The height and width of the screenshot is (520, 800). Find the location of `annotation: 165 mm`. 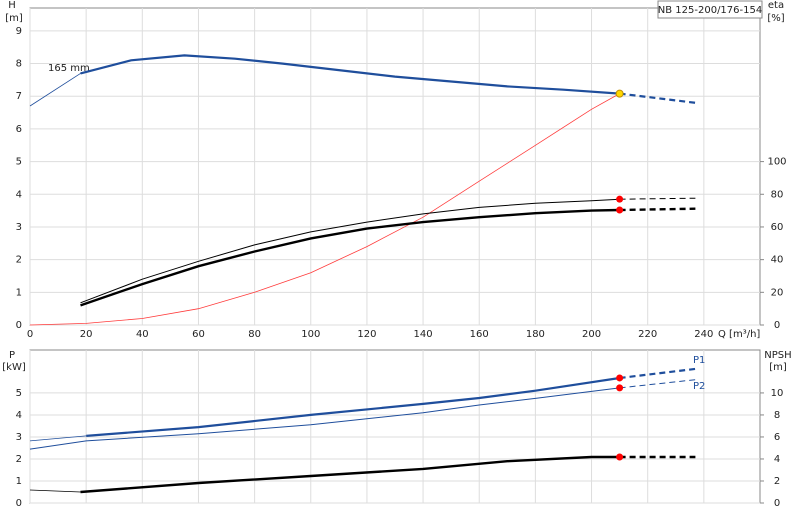

annotation: 165 mm is located at coordinates (69, 68).